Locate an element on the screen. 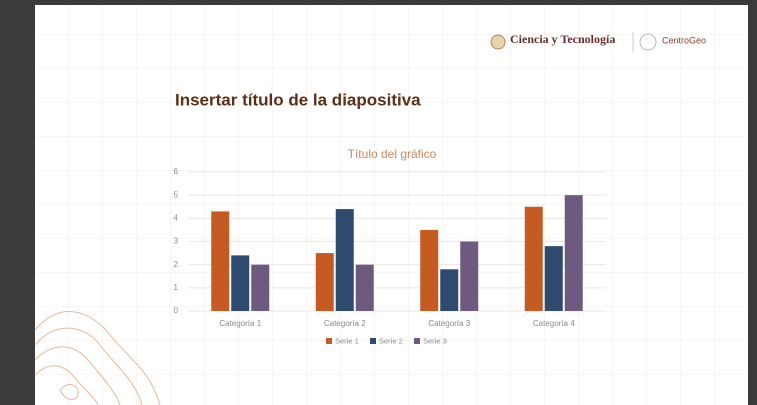 This screenshot has width=757, height=405. y-tick-label: 4 is located at coordinates (176, 217).